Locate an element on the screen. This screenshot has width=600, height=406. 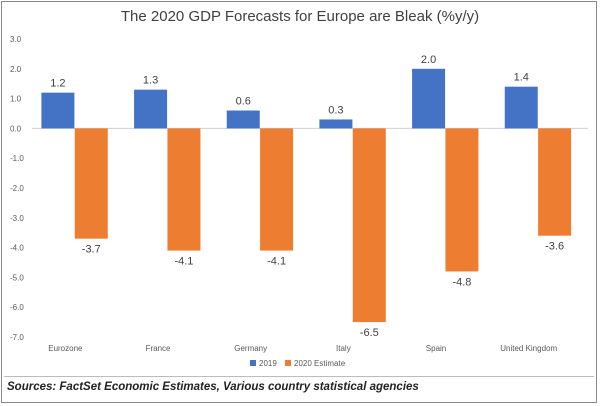
y-tick-label: -2.0 is located at coordinates (17, 188).